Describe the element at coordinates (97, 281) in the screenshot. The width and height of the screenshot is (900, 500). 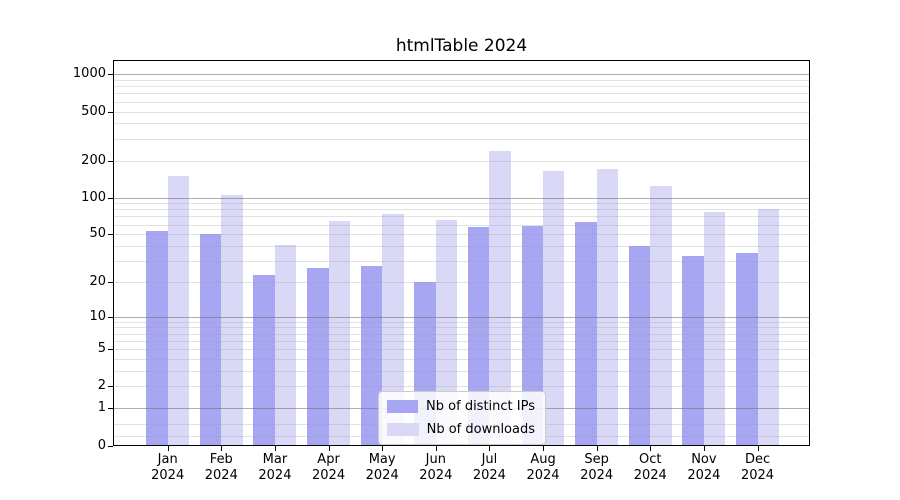
I see `y-tick-label: 20` at that location.